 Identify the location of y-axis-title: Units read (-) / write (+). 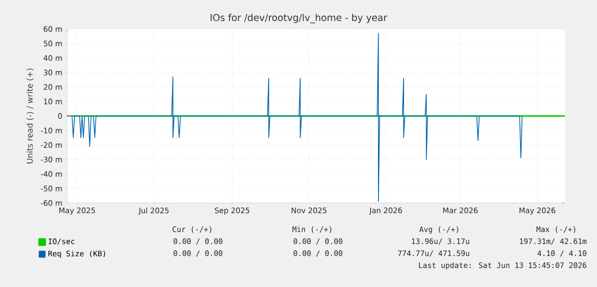
(30, 116).